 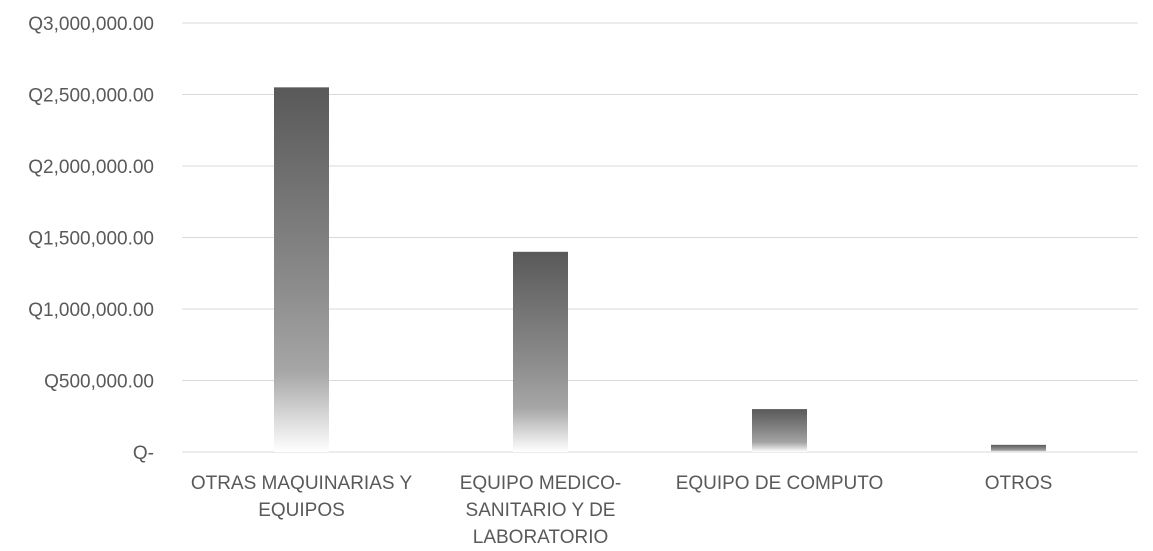 I want to click on x-category-label-line: SANITARIO Y DE, so click(x=541, y=510).